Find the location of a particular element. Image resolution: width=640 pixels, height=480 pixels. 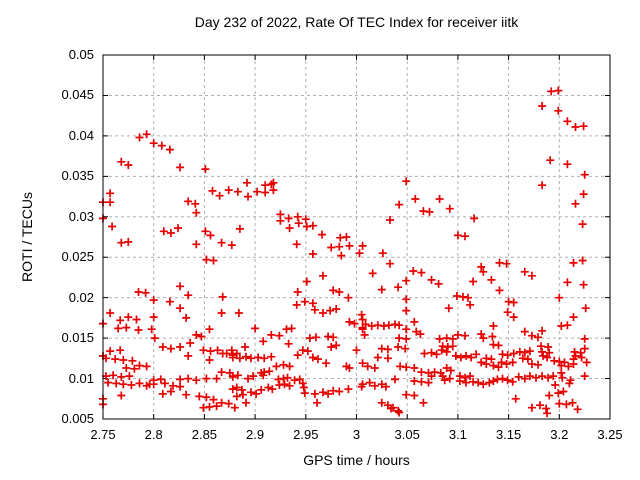

y-tick-label: 0.035 is located at coordinates (77, 176).